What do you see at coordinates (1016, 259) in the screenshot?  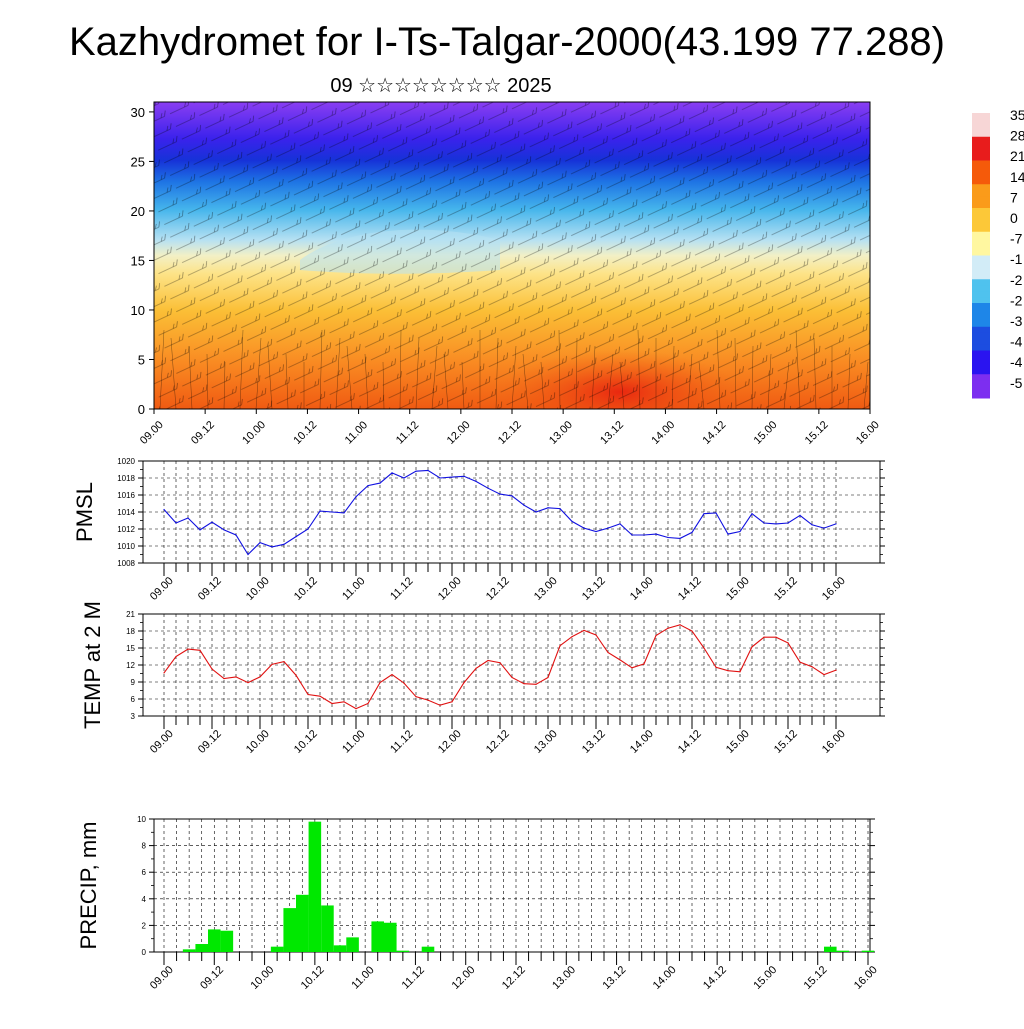 I see `colorbar-label: -1` at bounding box center [1016, 259].